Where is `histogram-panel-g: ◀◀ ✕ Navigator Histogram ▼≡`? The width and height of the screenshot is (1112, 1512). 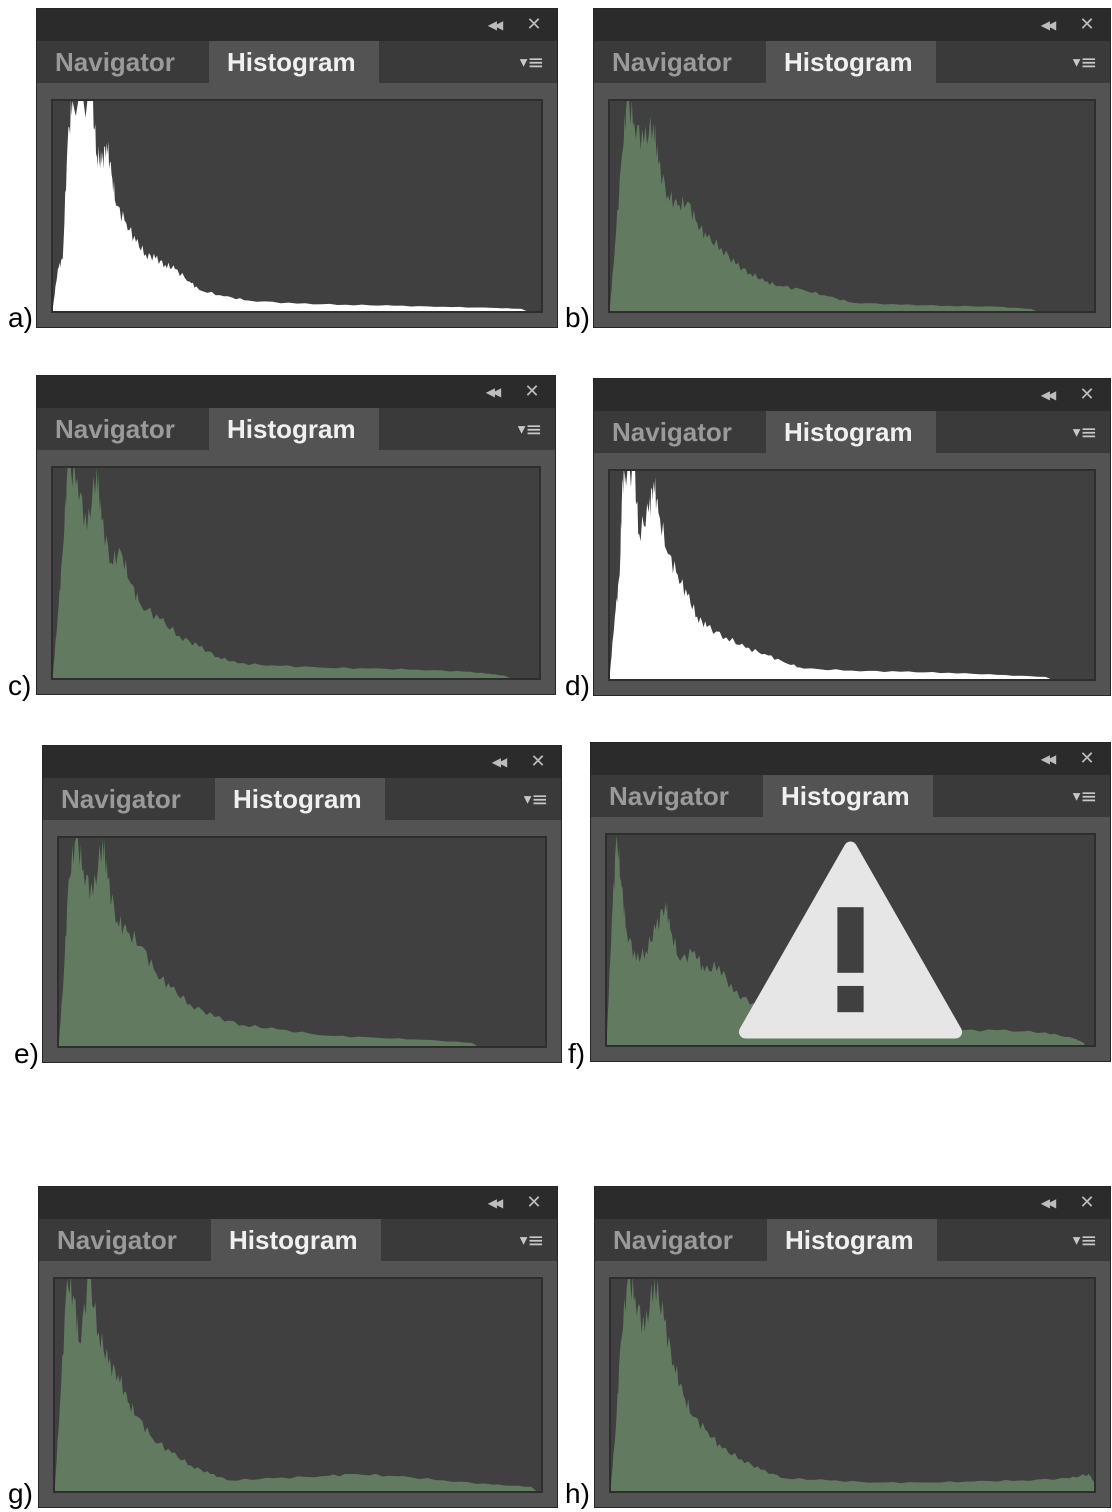
histogram-panel-g: ◀◀ ✕ Navigator Histogram ▼≡ is located at coordinates (298, 1347).